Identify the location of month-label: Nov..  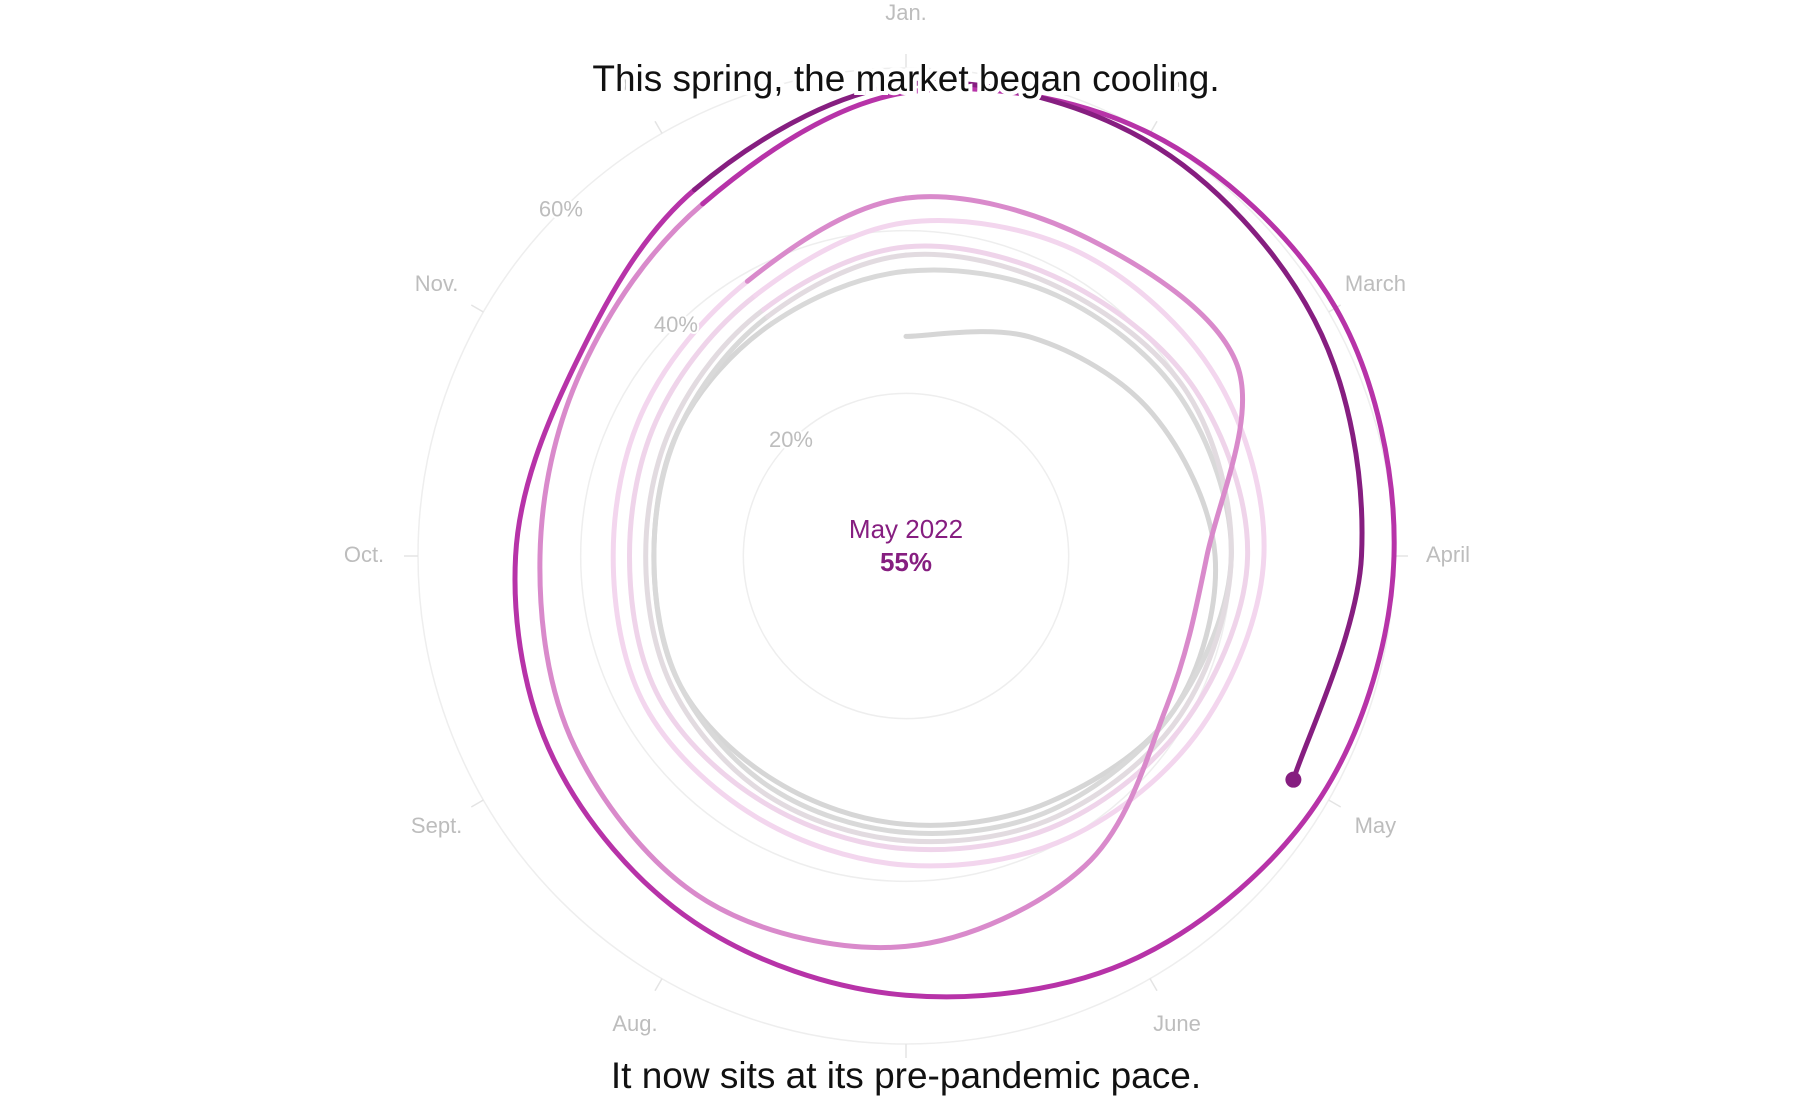
(437, 283).